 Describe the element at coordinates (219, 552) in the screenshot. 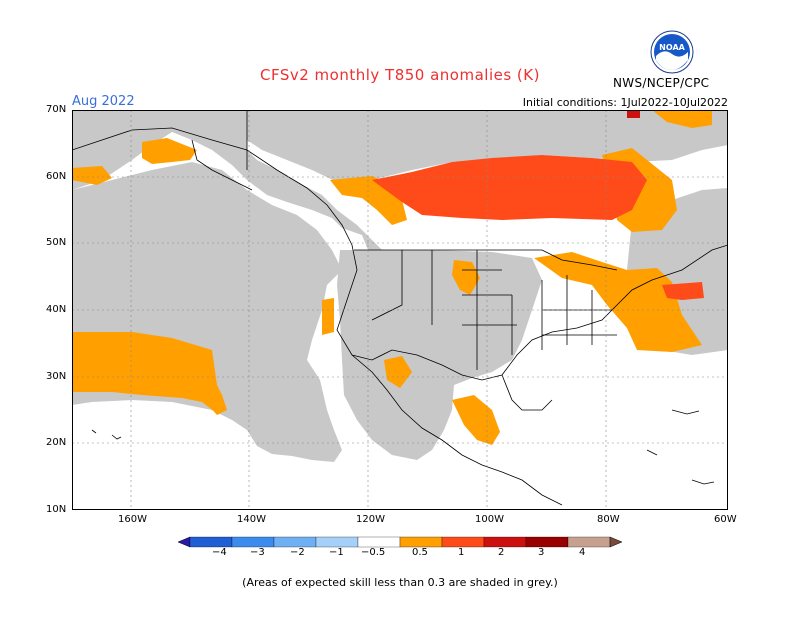

I see `colorbar-label: −4` at that location.